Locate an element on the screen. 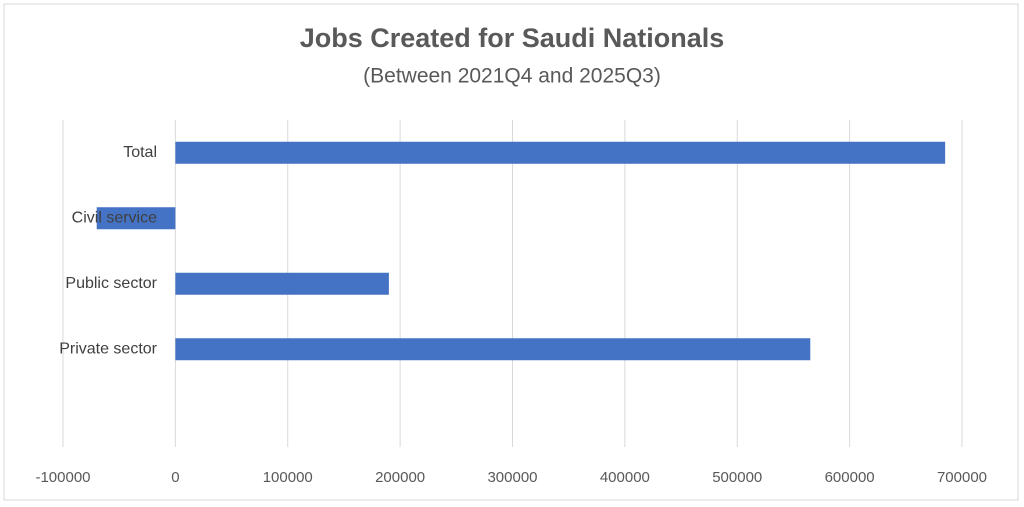  x-tick-label: 500000 is located at coordinates (737, 477).